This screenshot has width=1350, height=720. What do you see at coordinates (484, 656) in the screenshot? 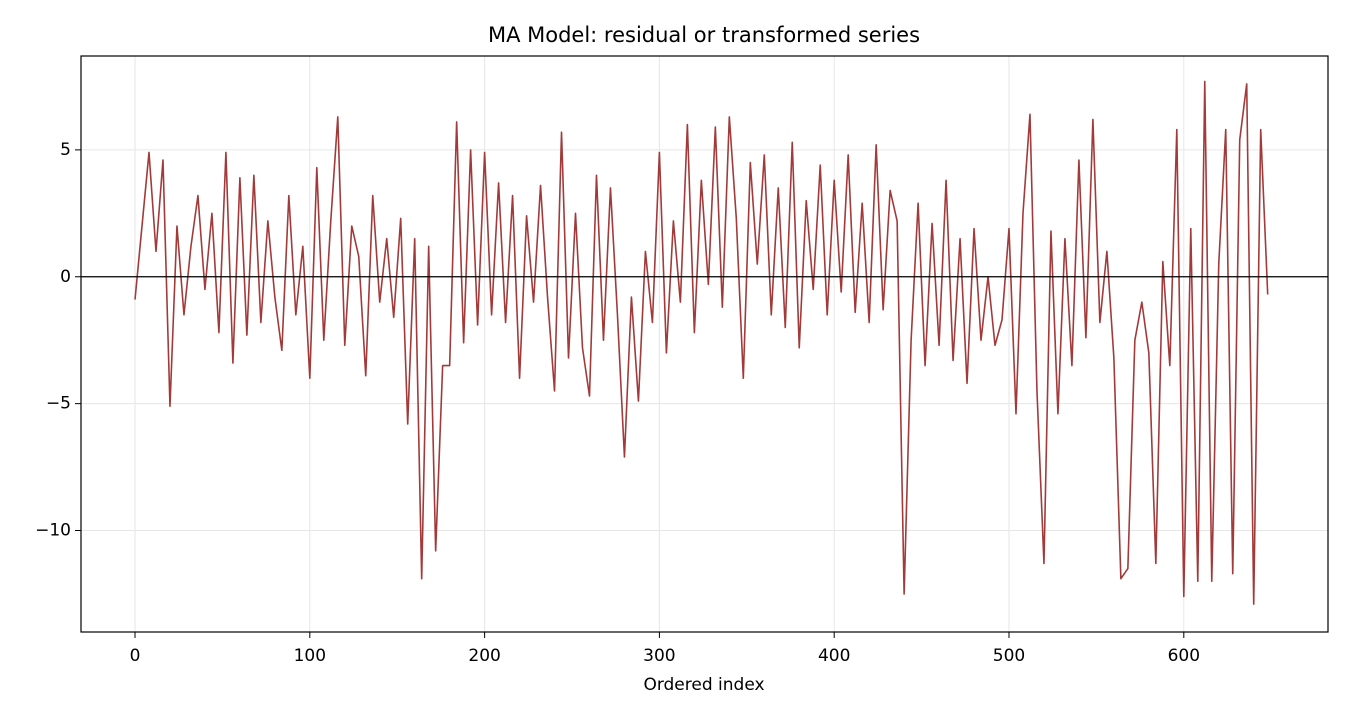
I see `x-tick-label: 200` at bounding box center [484, 656].